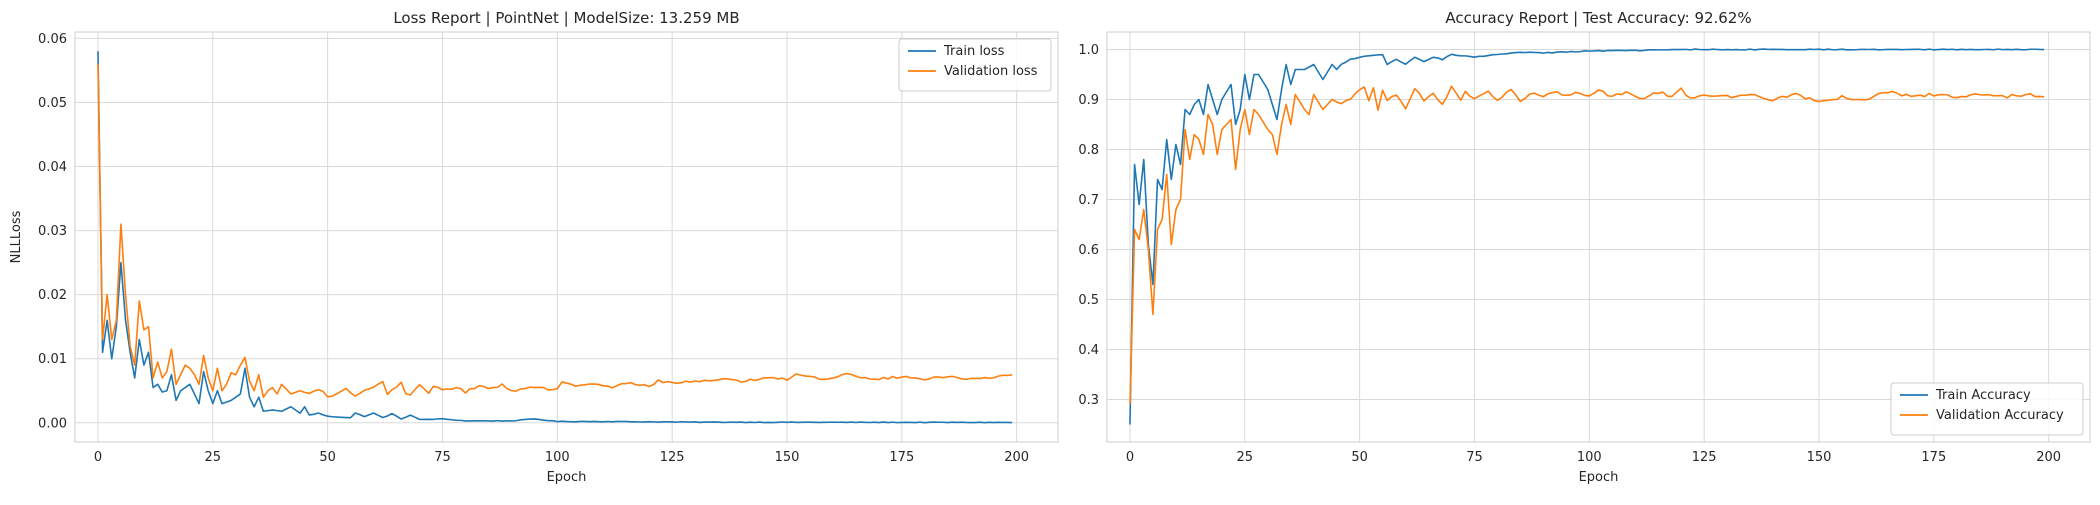 The height and width of the screenshot is (505, 2100). Describe the element at coordinates (52, 103) in the screenshot. I see `y-tick-label: 0.05` at that location.